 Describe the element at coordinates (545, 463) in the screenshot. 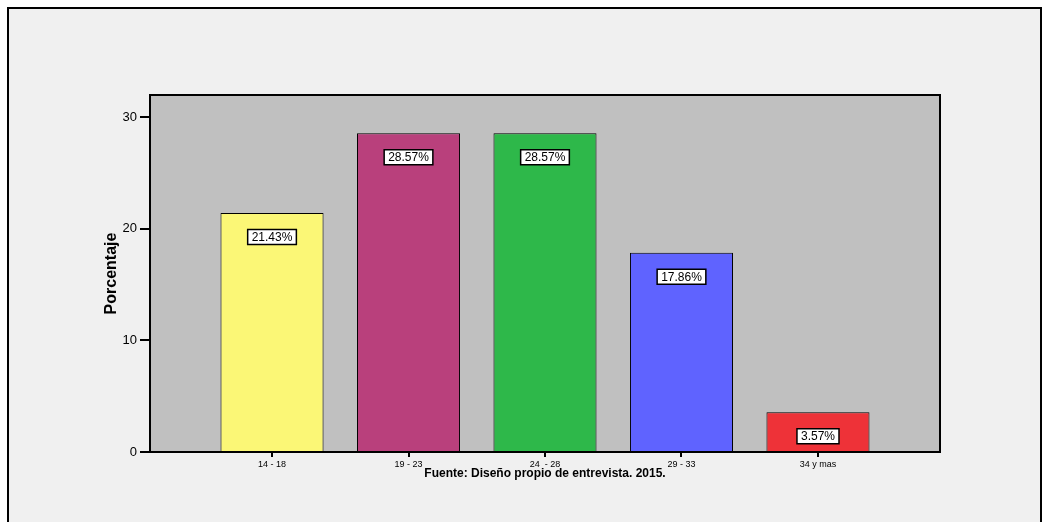

I see `x-tick-label: 24 - 28` at that location.